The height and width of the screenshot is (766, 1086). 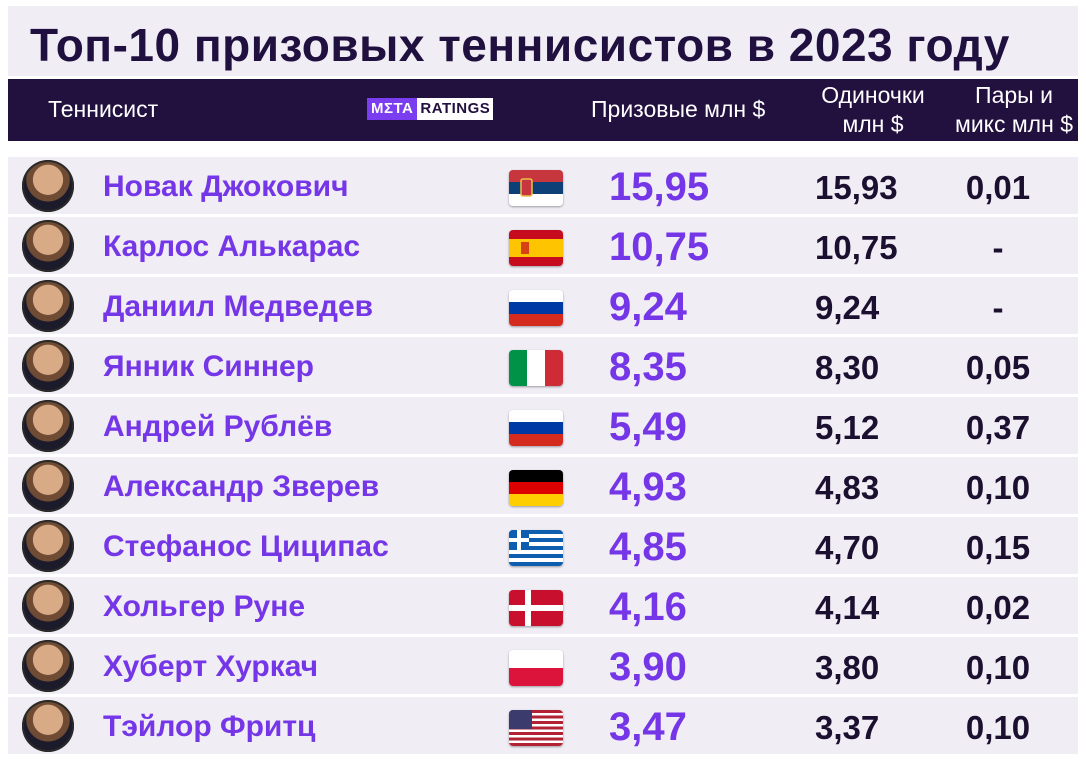 I want to click on prize-total-value: 4,85, so click(x=648, y=547).